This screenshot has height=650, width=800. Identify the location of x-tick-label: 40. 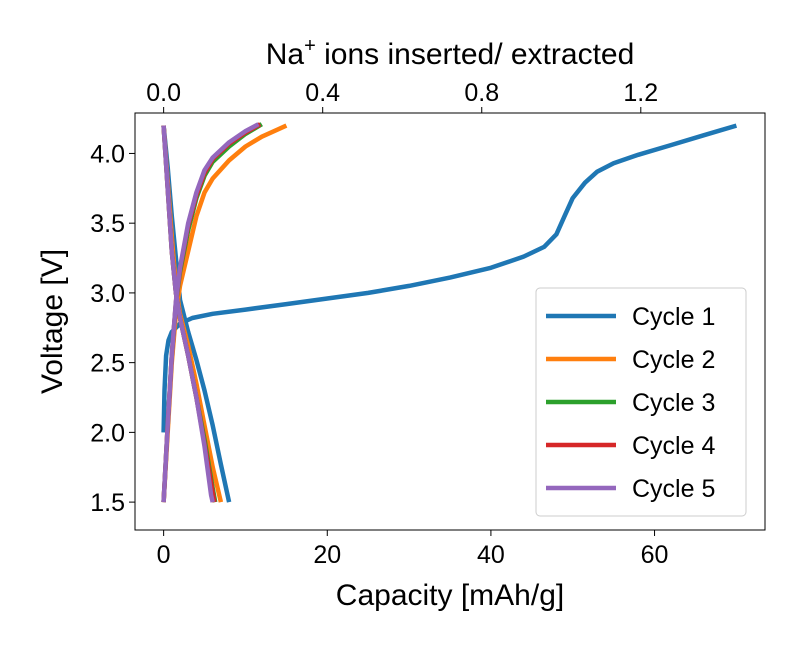
(491, 555).